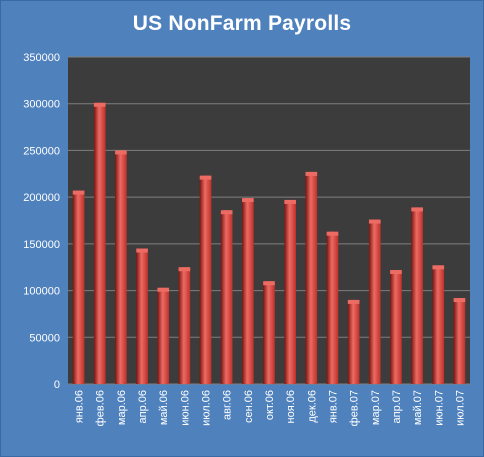  I want to click on x-tick-label: сен.06, so click(249, 406).